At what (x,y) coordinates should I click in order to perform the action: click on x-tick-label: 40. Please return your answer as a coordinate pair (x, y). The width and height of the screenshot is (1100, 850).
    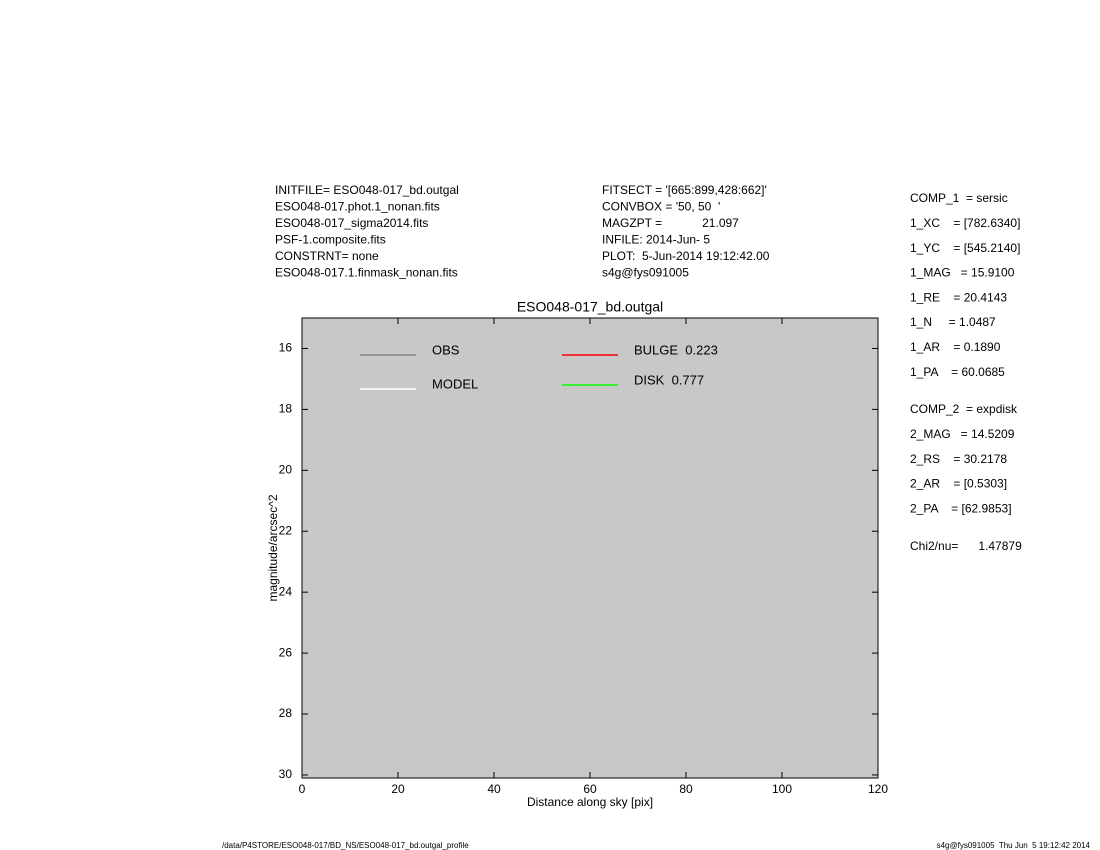
    Looking at the image, I should click on (494, 789).